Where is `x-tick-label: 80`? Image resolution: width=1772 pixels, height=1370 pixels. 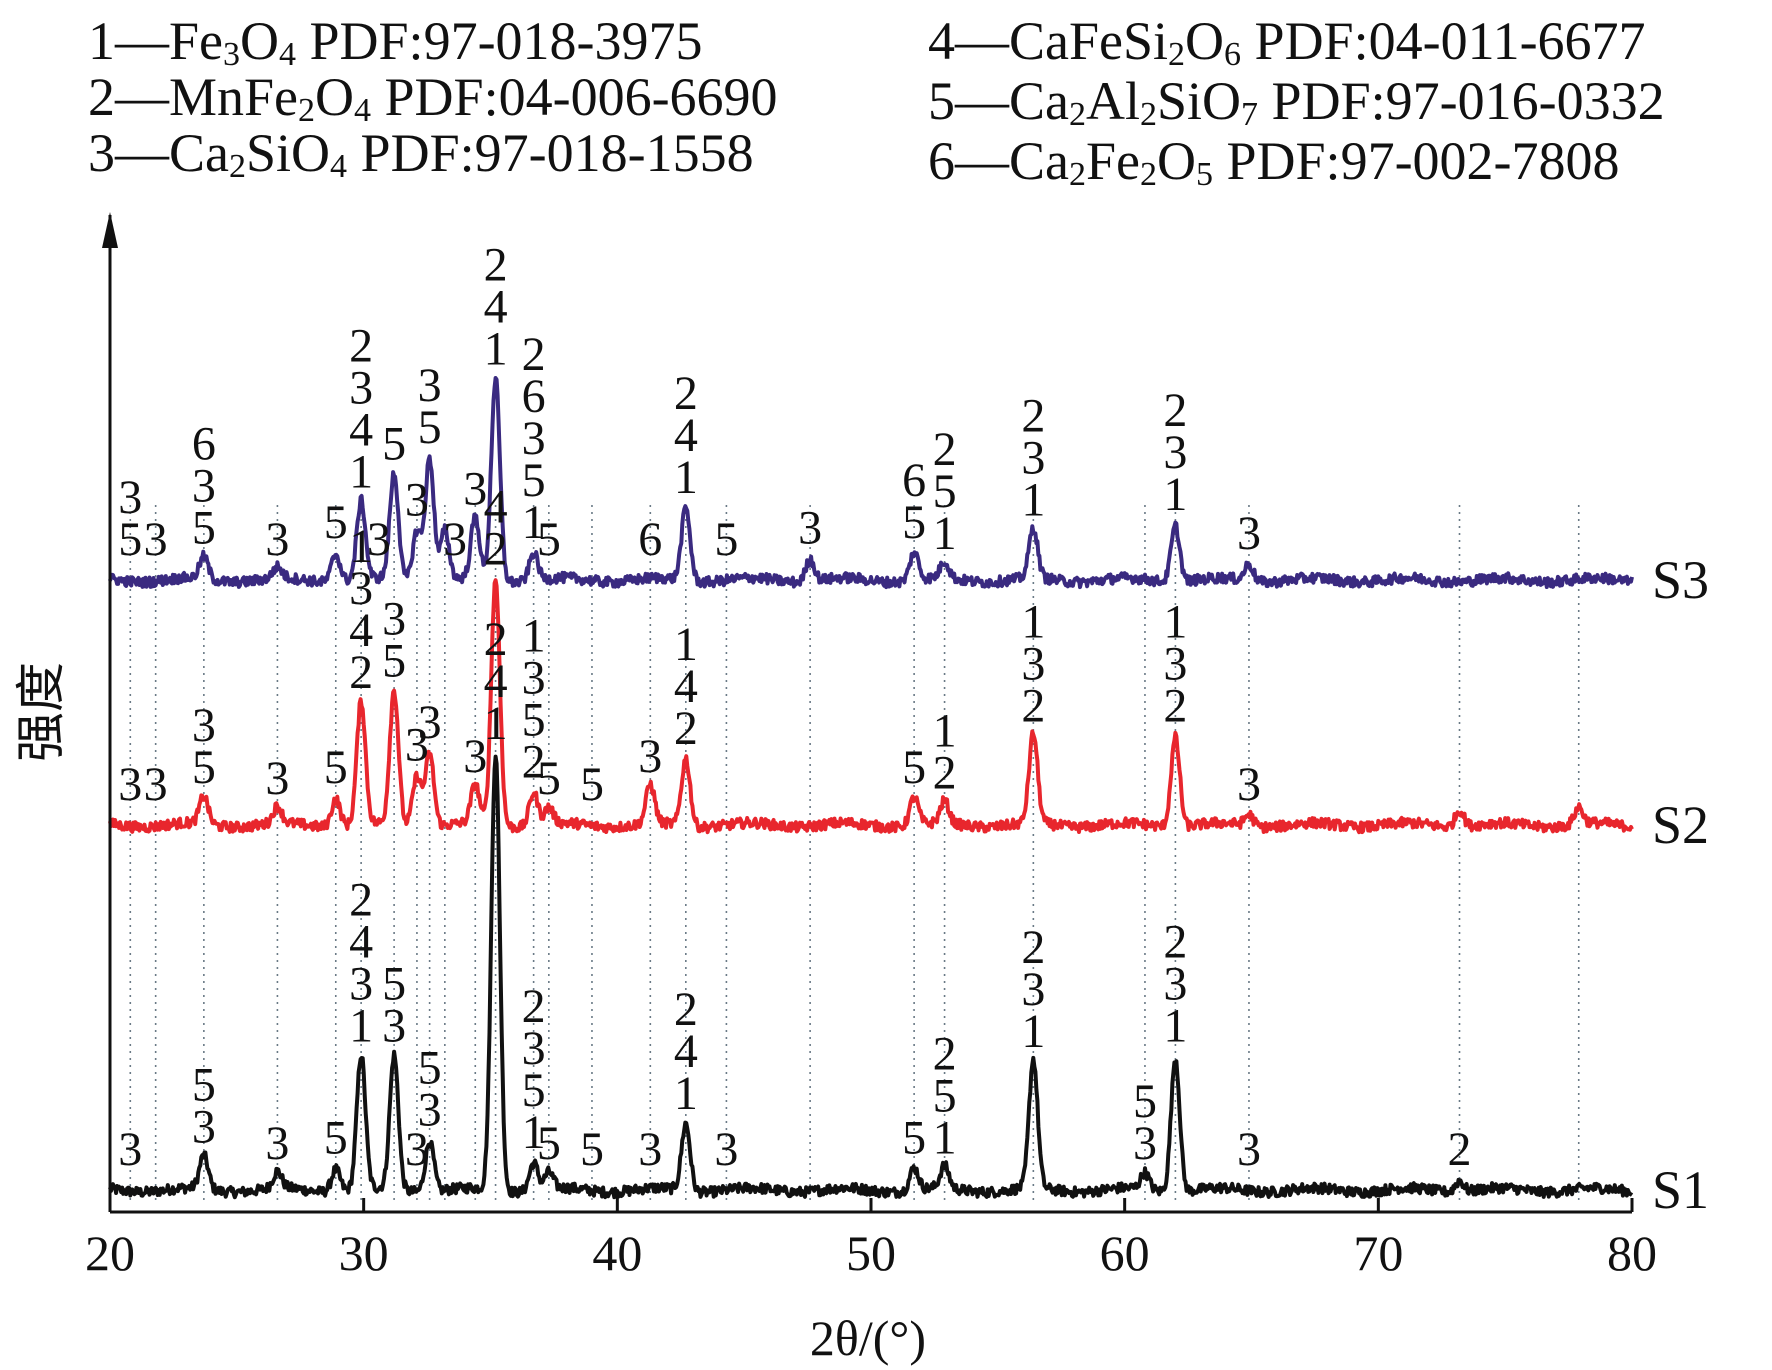 x-tick-label: 80 is located at coordinates (1632, 1253).